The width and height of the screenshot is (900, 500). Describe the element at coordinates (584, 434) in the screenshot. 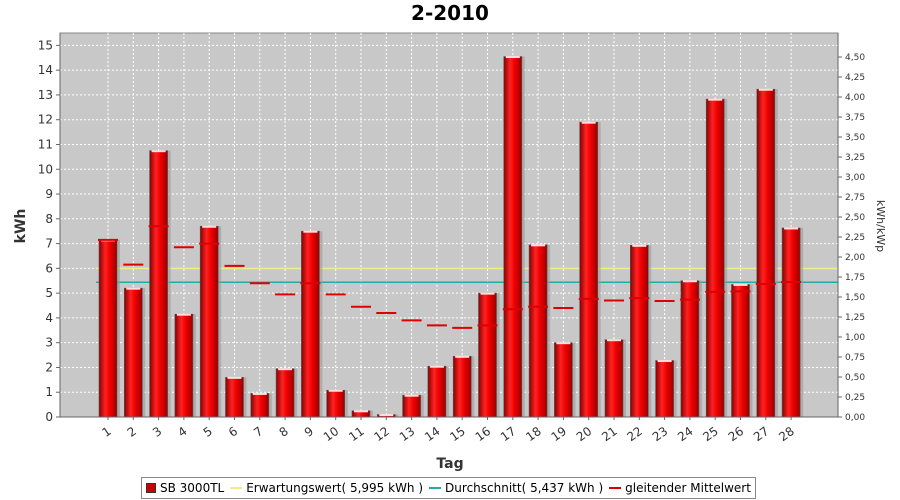

I see `x-tick-label: 20` at that location.